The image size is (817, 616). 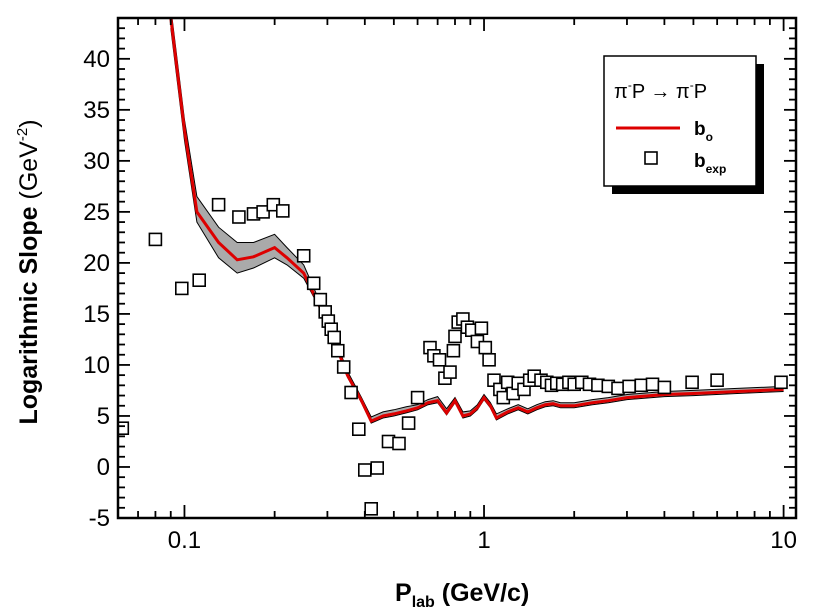 I want to click on legend: π-P → π-P bo bexp, so click(x=683, y=124).